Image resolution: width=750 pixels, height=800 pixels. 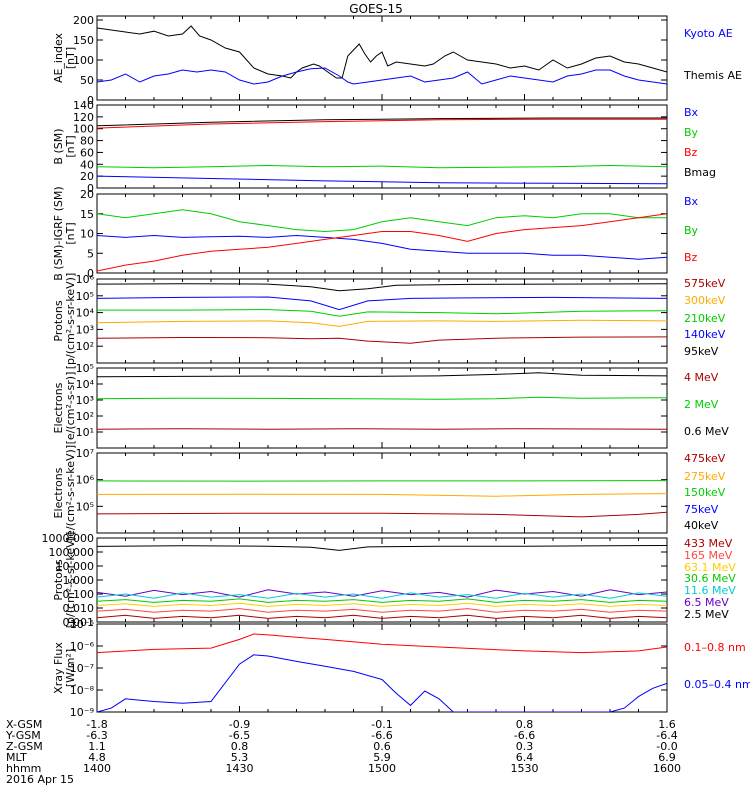 I want to click on y-tick-label: 10⁶, so click(x=85, y=480).